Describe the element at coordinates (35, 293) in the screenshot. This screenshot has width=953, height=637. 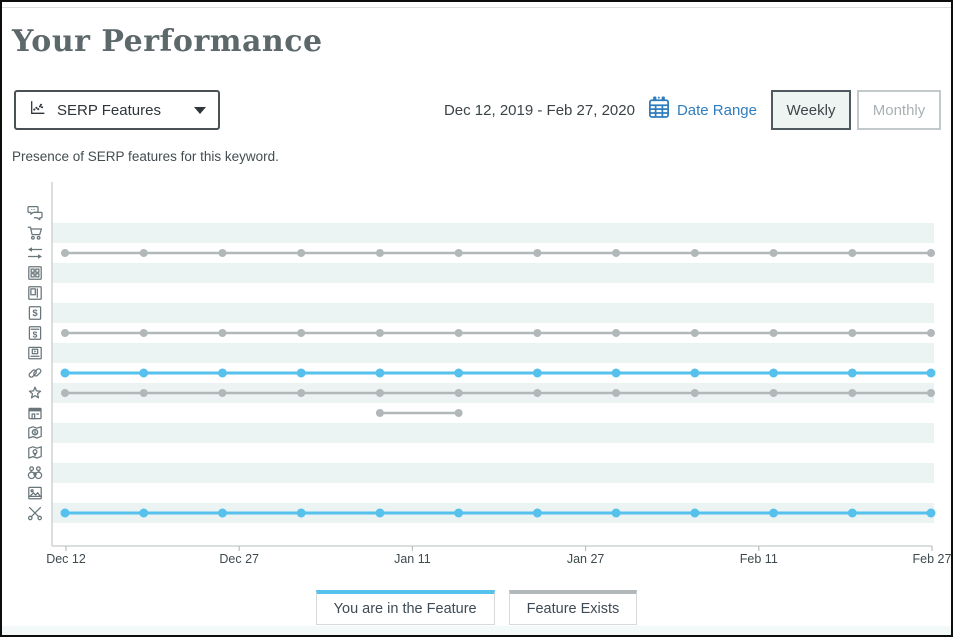
I see `layout-icon` at that location.